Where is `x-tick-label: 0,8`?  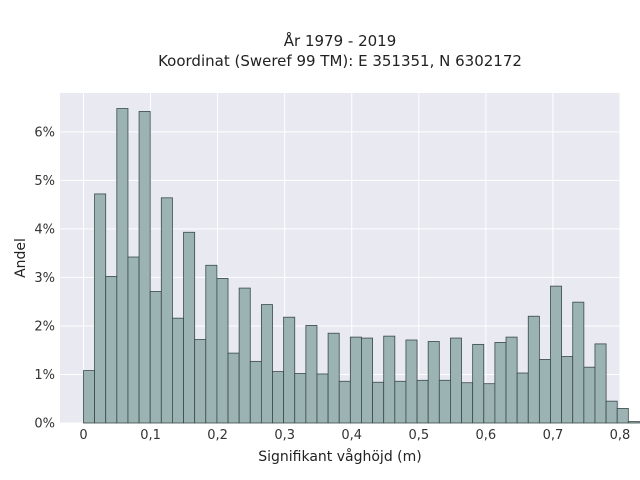 x-tick-label: 0,8 is located at coordinates (620, 435).